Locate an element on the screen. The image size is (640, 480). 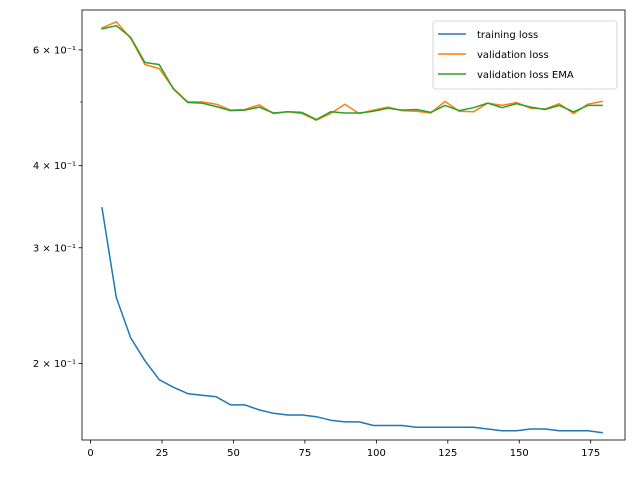
legend-label: validation loss EMA is located at coordinates (525, 75).